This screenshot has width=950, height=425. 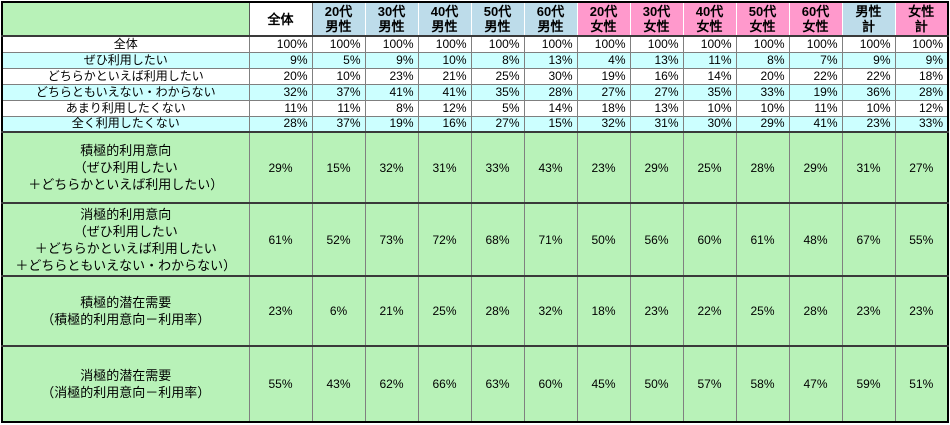 I want to click on row-label: どちらかといえば利用したい, so click(x=125, y=75).